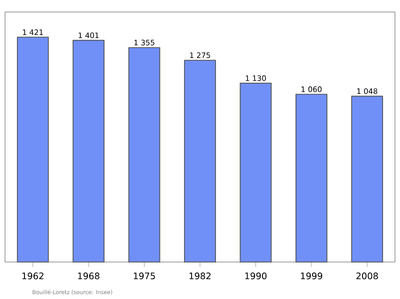 The width and height of the screenshot is (400, 299). I want to click on x-tick-label: 1962, so click(33, 276).